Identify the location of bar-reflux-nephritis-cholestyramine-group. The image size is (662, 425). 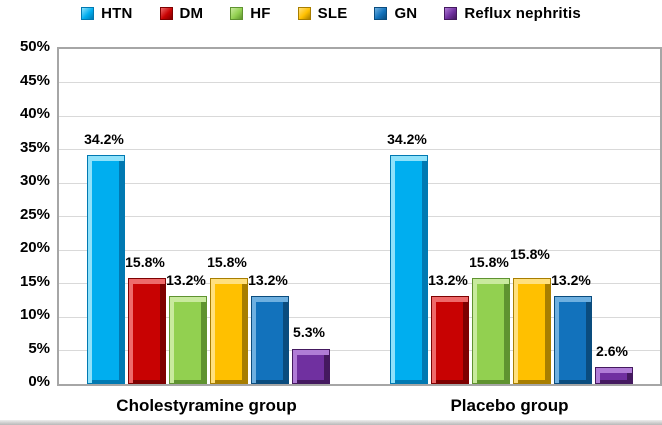
(311, 366).